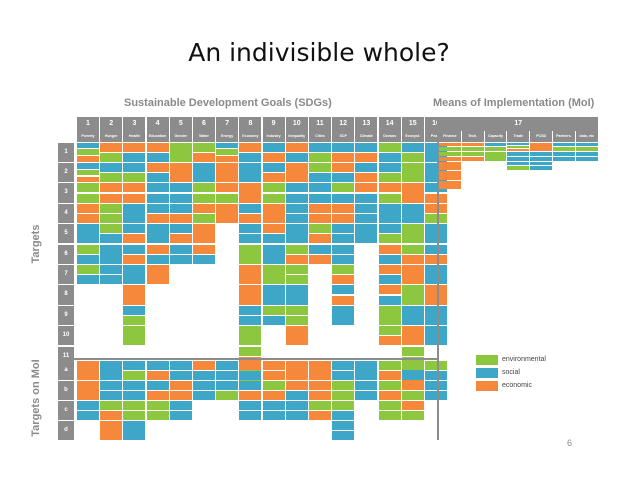 This screenshot has width=638, height=493. What do you see at coordinates (273, 124) in the screenshot?
I see `goal-number-header: 9` at bounding box center [273, 124].